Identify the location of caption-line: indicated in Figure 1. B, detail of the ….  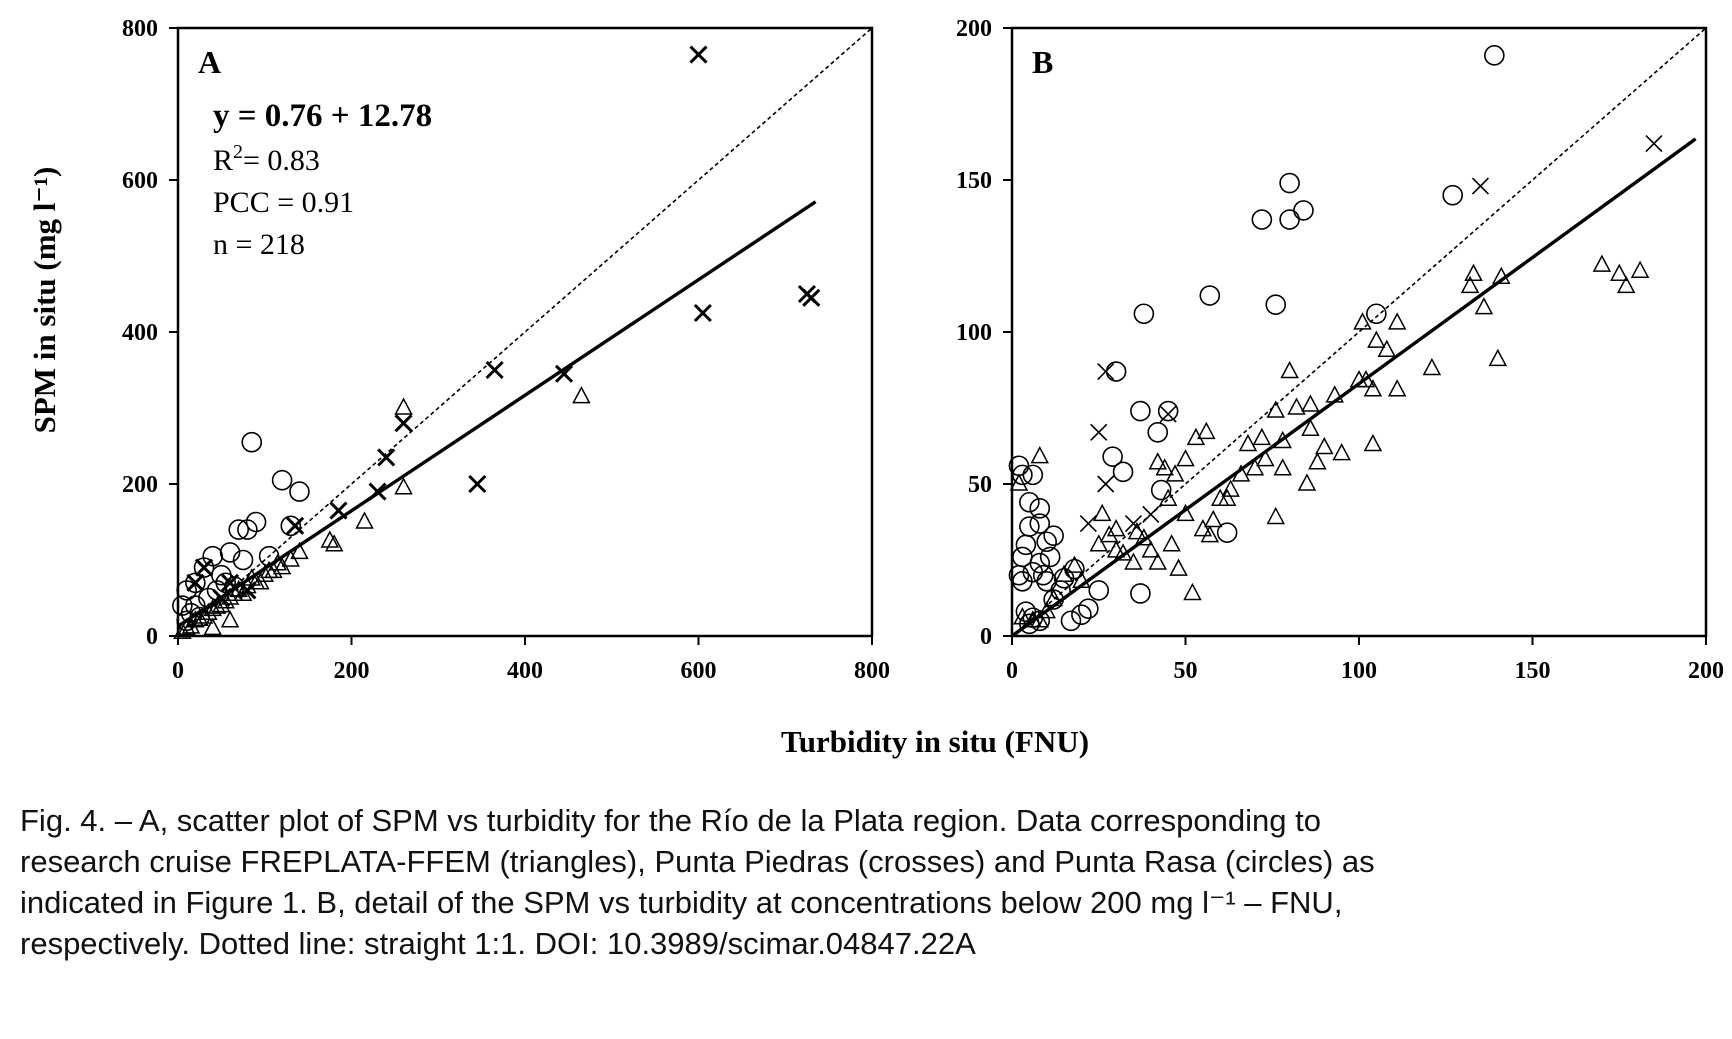
(681, 902).